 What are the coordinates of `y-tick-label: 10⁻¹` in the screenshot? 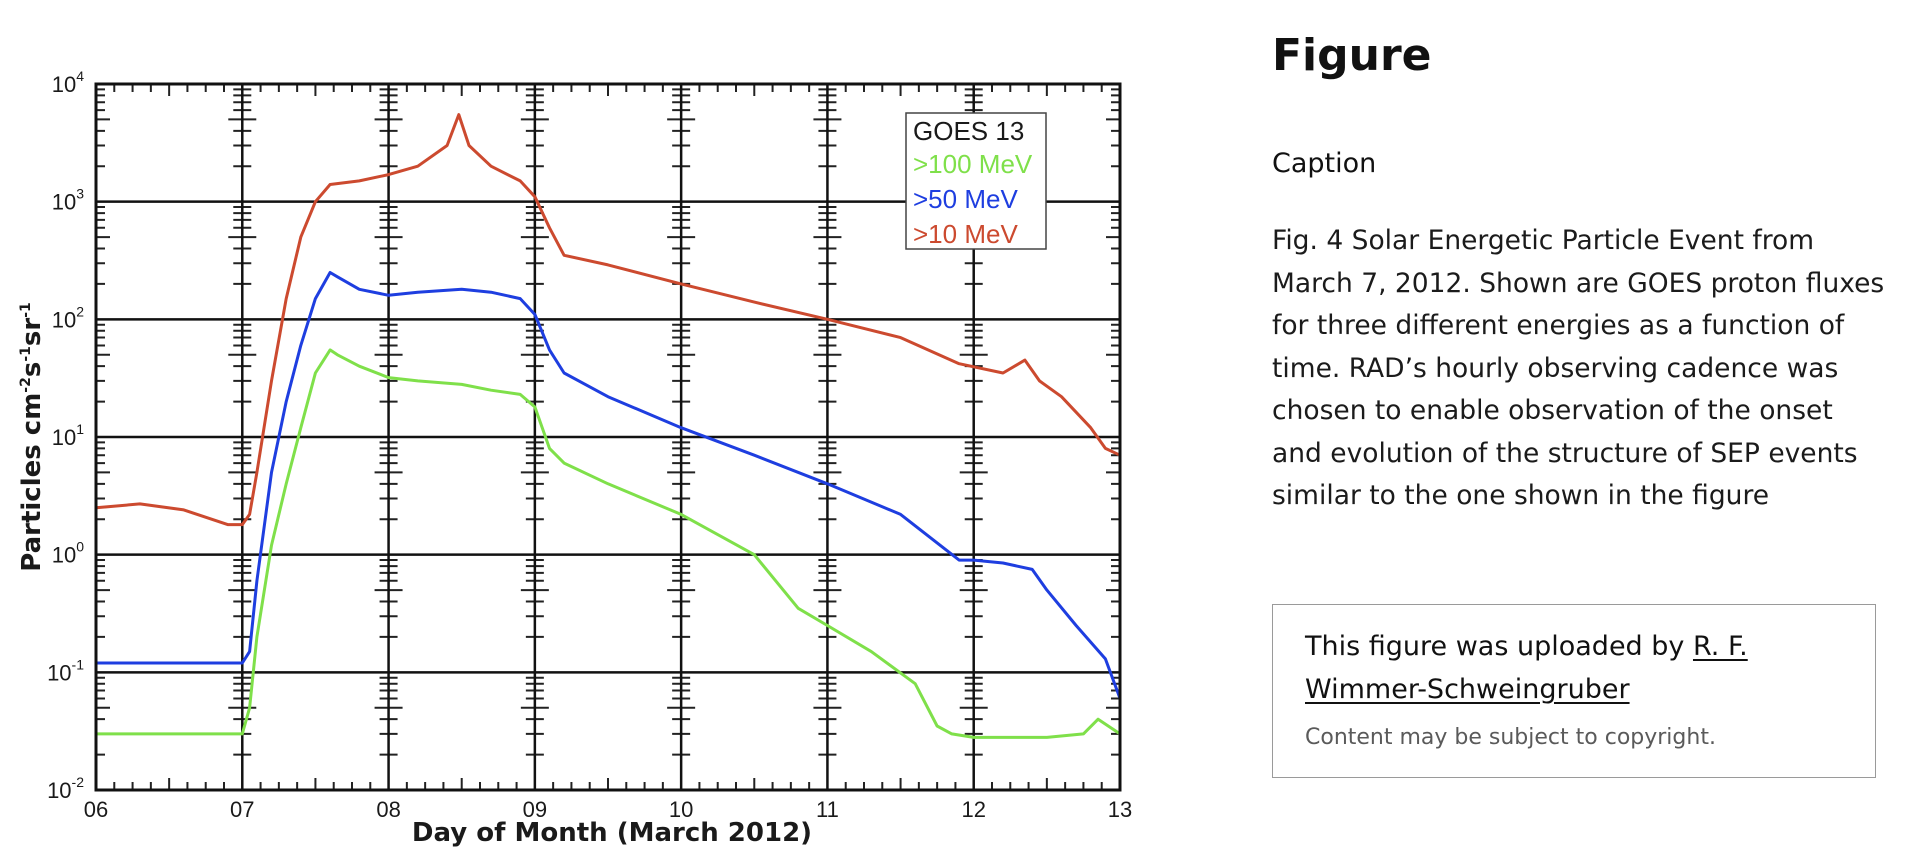 It's located at (65, 670).